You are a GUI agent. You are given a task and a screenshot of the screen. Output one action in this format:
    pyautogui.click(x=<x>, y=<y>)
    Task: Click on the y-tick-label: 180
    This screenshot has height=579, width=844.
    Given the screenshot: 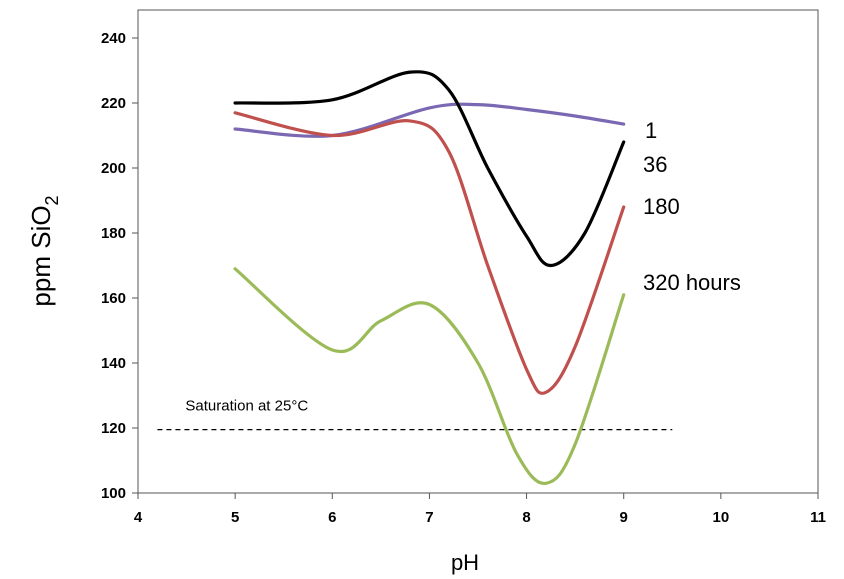 What is the action you would take?
    pyautogui.click(x=113, y=233)
    